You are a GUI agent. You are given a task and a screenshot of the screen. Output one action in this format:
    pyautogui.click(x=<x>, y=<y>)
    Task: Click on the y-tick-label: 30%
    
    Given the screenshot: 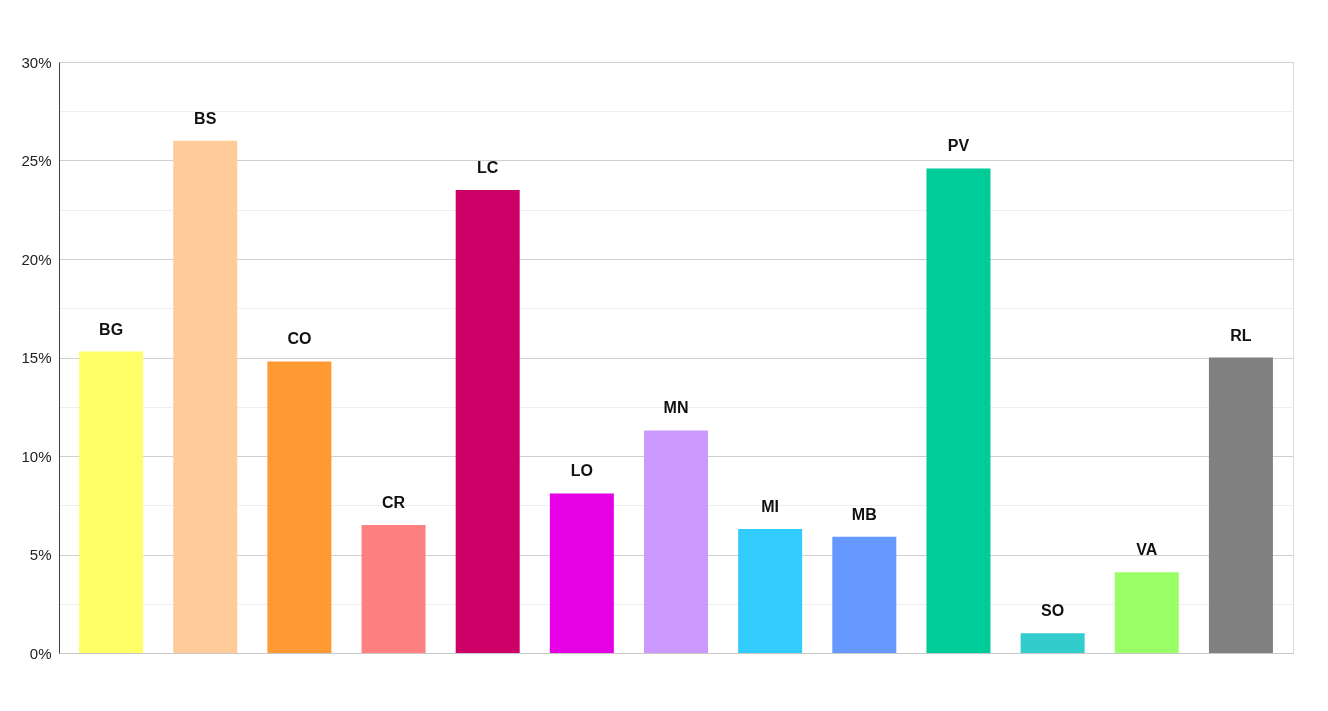 What is the action you would take?
    pyautogui.click(x=36, y=62)
    